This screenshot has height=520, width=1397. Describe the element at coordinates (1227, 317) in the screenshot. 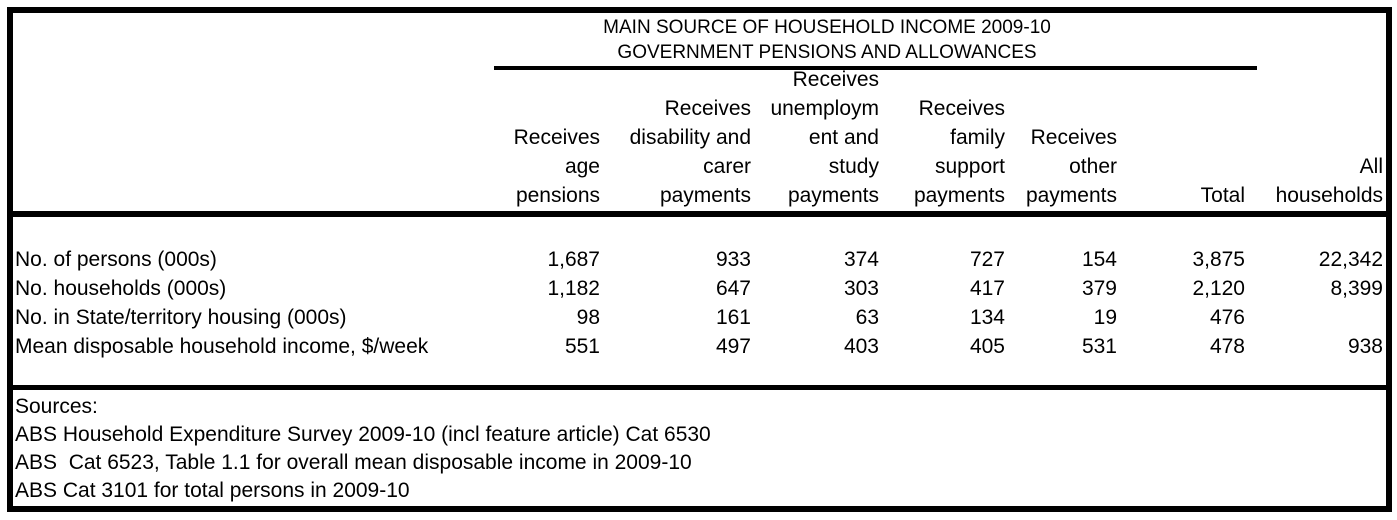

I see `cell-value: 476` at that location.